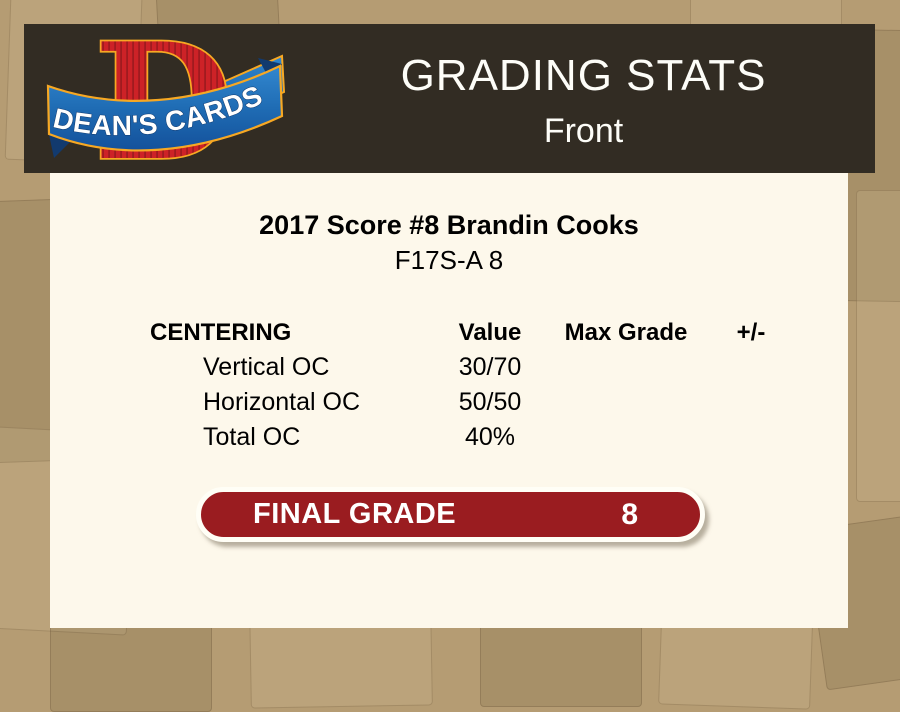 The image size is (900, 712). What do you see at coordinates (626, 332) in the screenshot?
I see `column-header-max-grade: Max Grade` at bounding box center [626, 332].